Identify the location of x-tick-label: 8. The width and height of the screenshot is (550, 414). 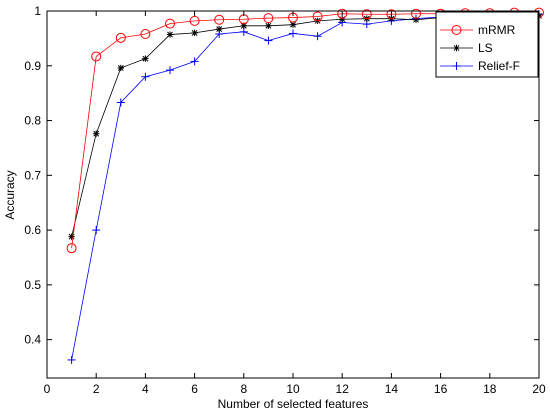
(243, 389).